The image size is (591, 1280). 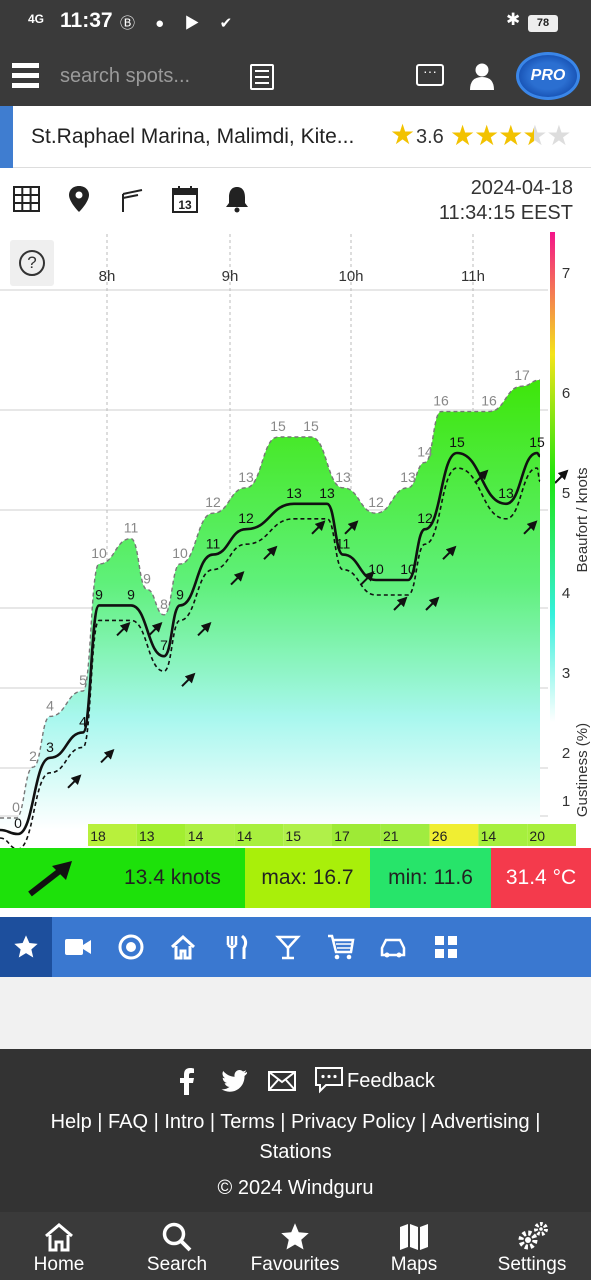 What do you see at coordinates (440, 836) in the screenshot?
I see `gustiness-value: 26` at bounding box center [440, 836].